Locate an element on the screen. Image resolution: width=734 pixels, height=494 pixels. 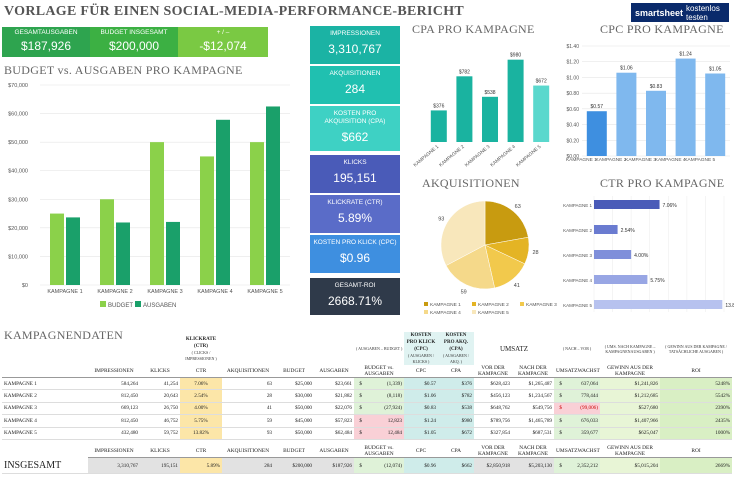
tile-label: KLICKRATE (CTR) is located at coordinates (355, 202).